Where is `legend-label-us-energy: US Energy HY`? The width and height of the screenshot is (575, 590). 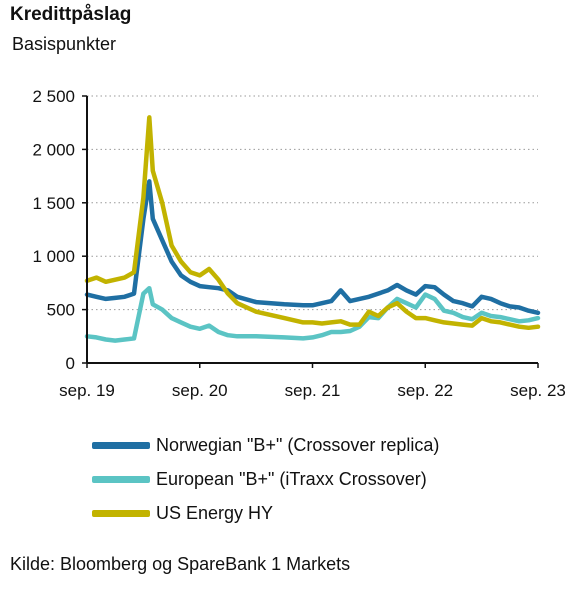 legend-label-us-energy: US Energy HY is located at coordinates (215, 512).